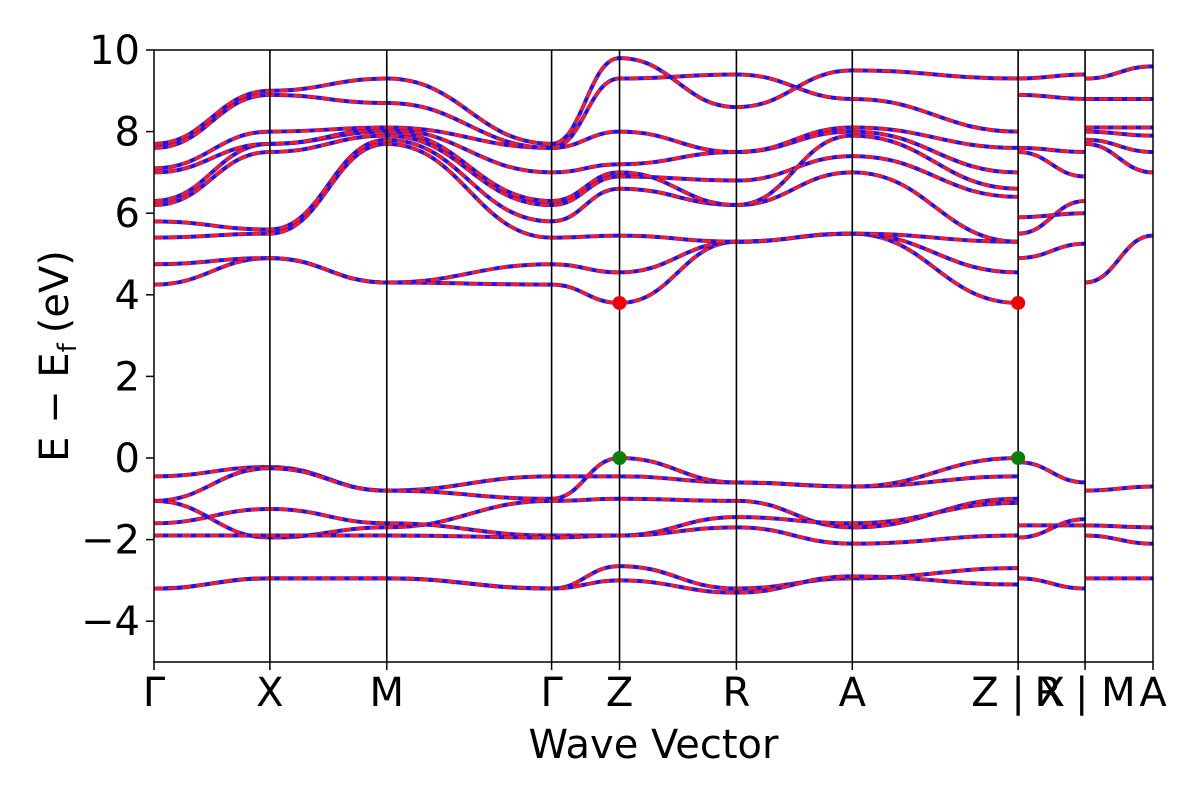  I want to click on band-3-seg-2-overlay, so click(1119, 539).